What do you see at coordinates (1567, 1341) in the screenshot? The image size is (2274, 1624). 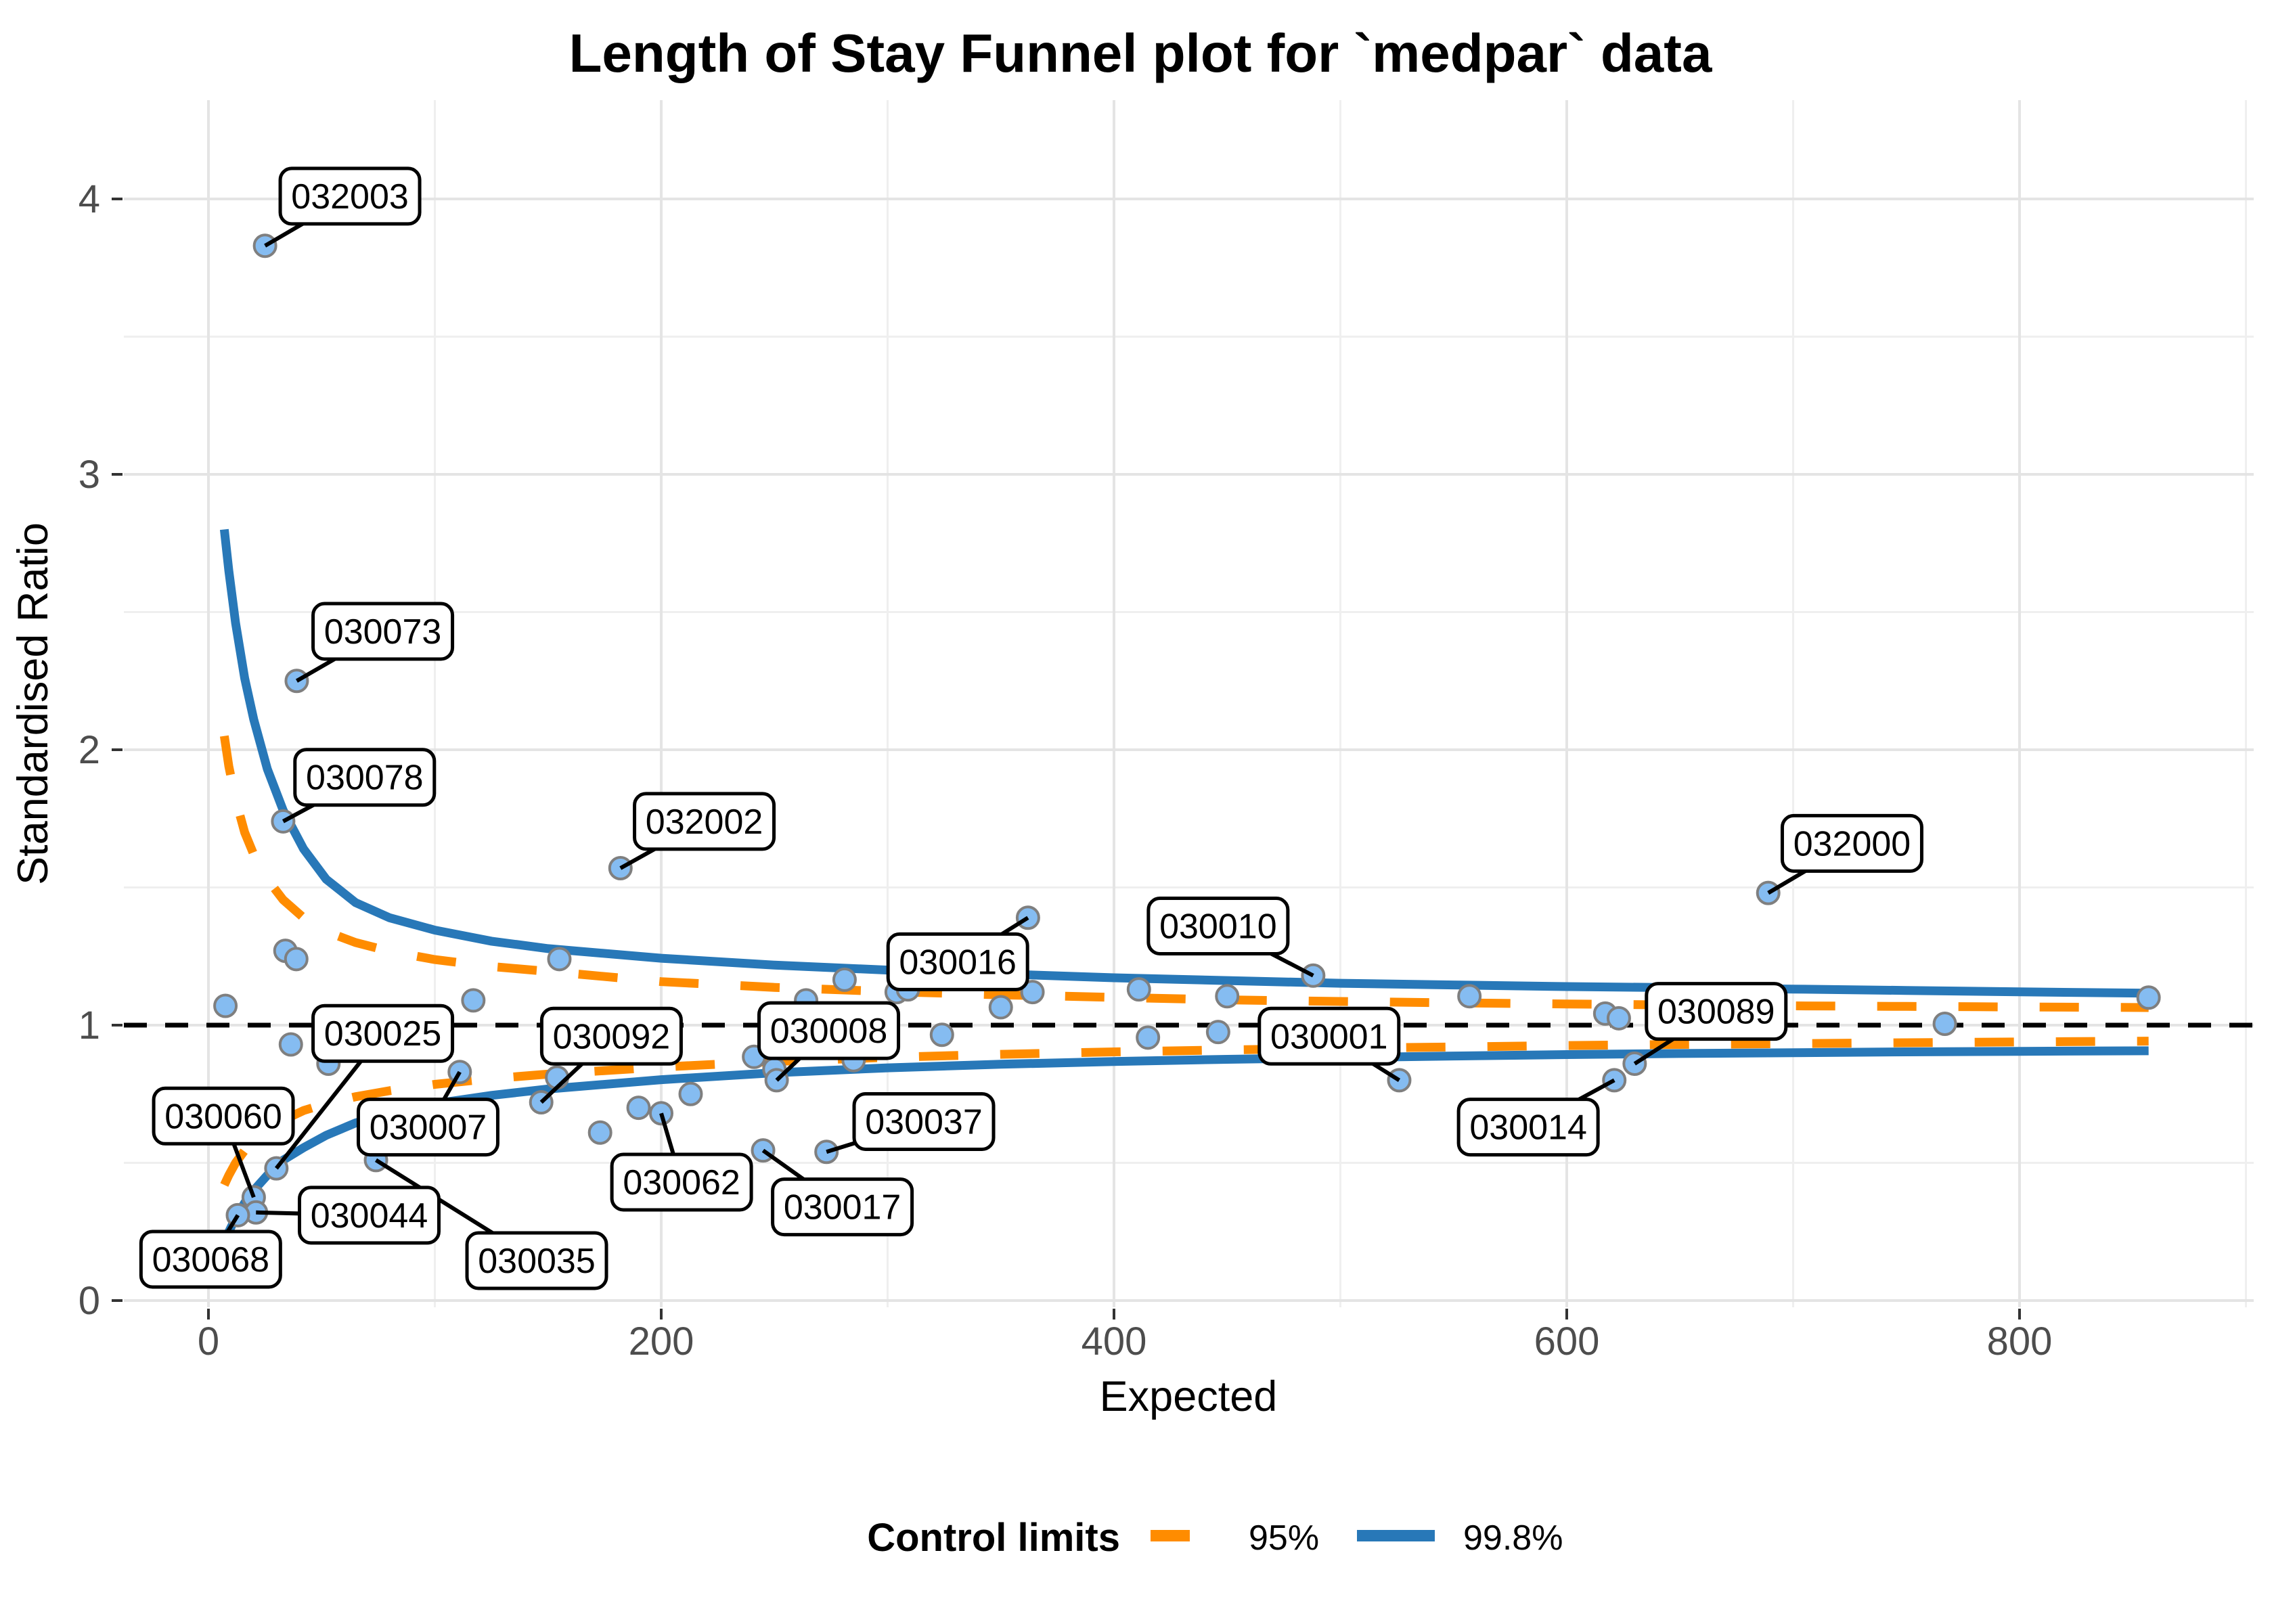 I see `x-tick-label: 600` at bounding box center [1567, 1341].